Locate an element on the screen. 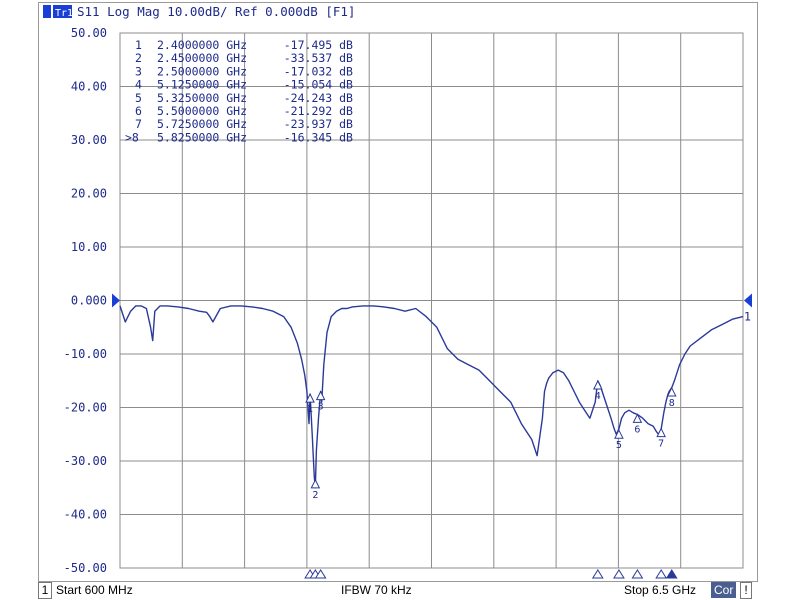 This screenshot has height=600, width=800. marker-table-value: -16.345 dB is located at coordinates (318, 137).